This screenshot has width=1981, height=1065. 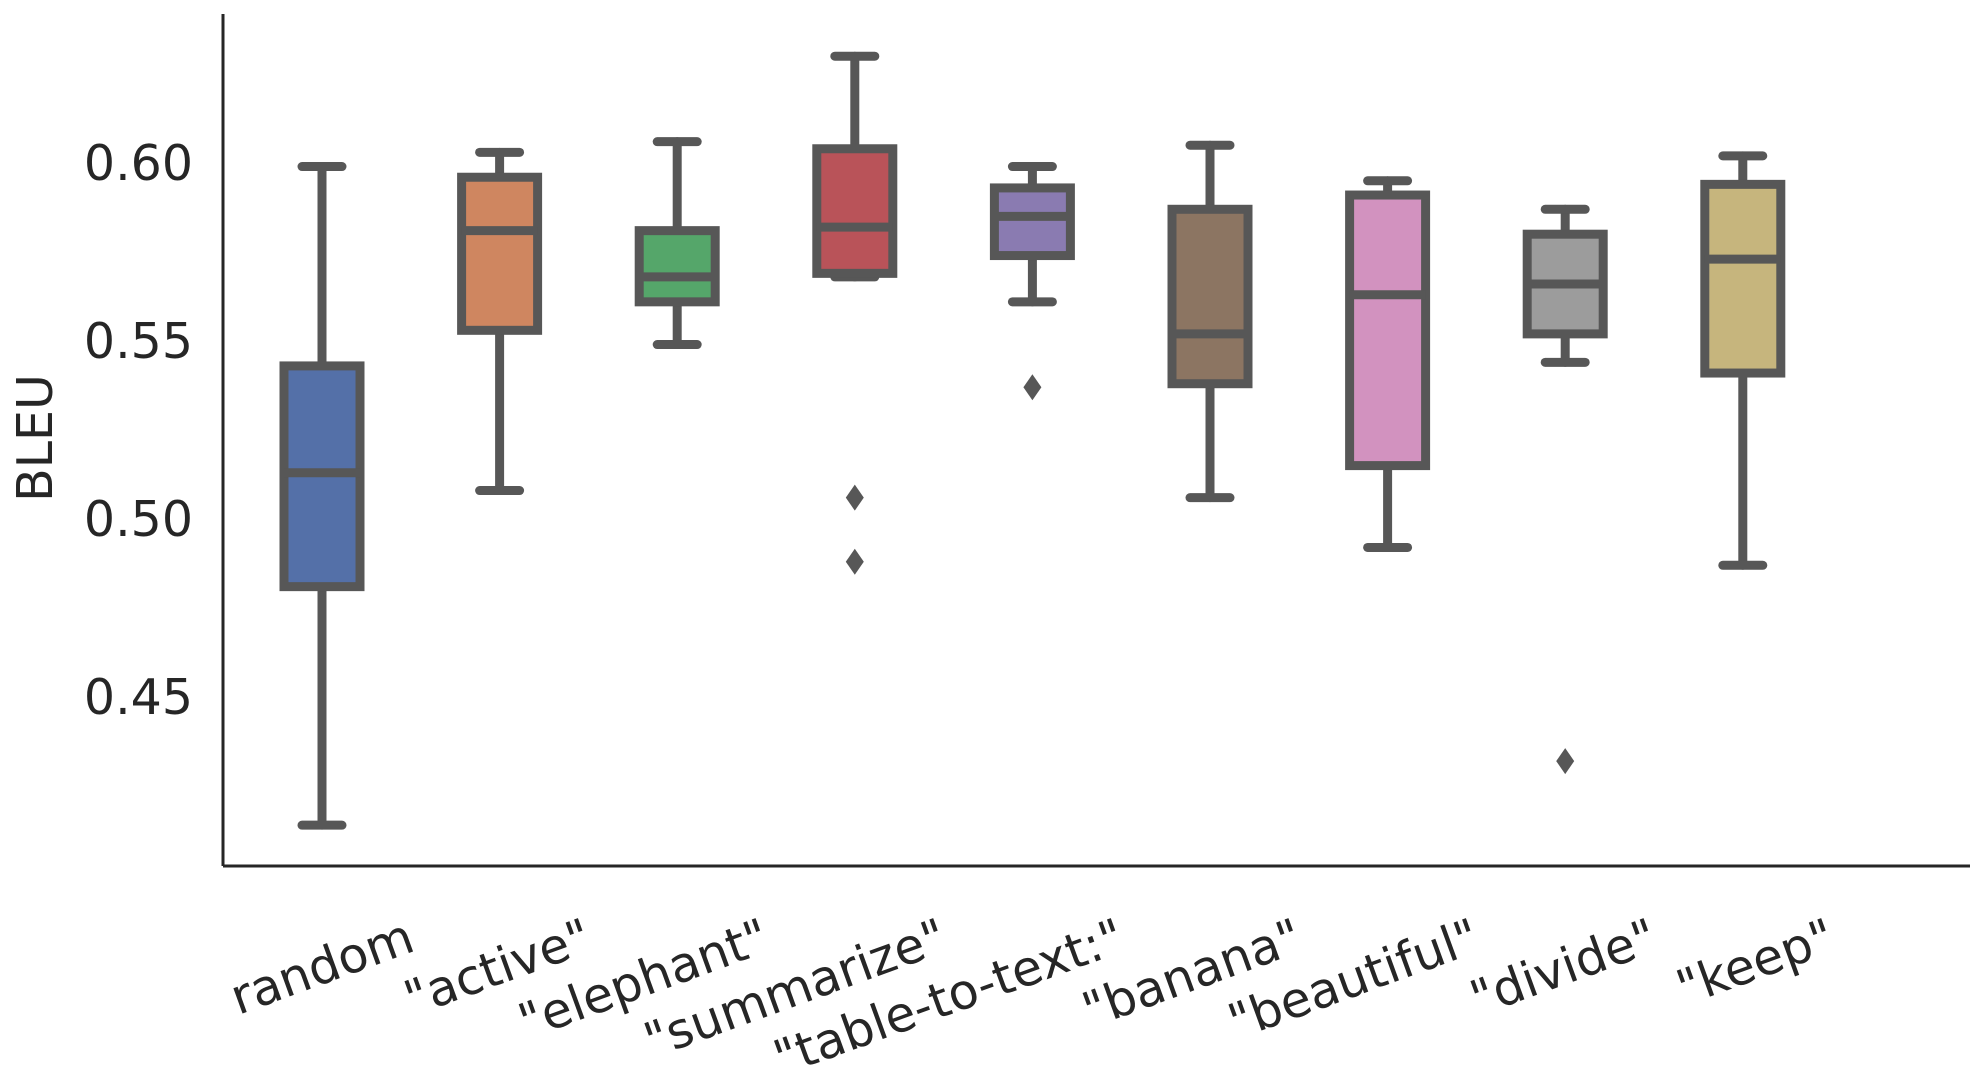 I want to click on y-tick-label: 0.55, so click(x=138, y=341).